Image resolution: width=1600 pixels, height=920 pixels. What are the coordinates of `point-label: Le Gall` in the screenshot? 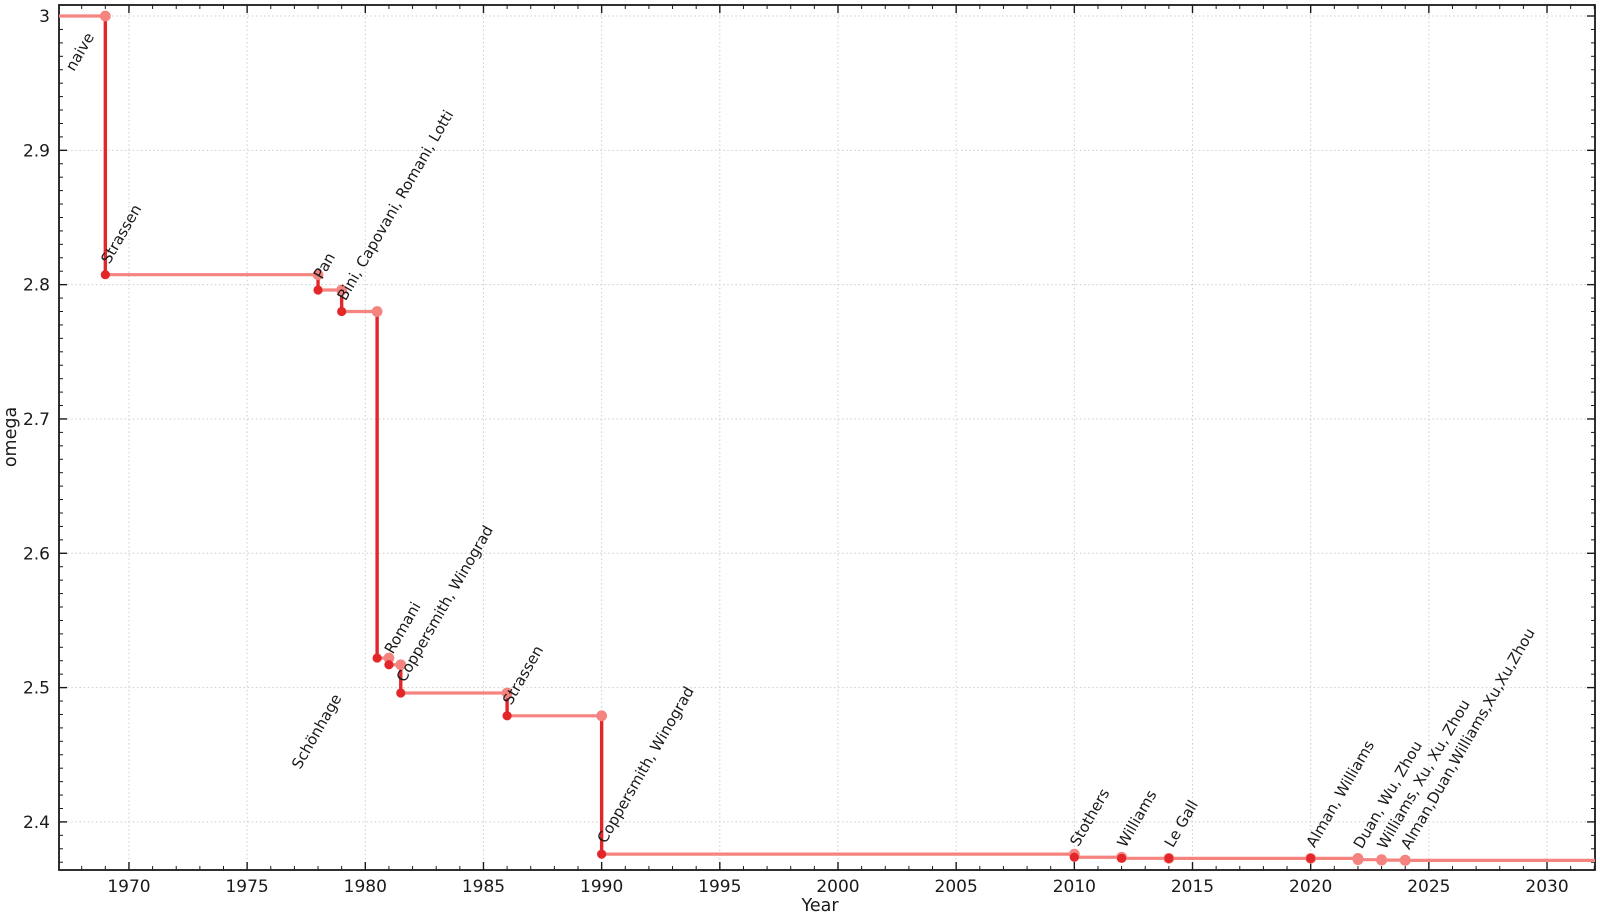 It's located at (1181, 823).